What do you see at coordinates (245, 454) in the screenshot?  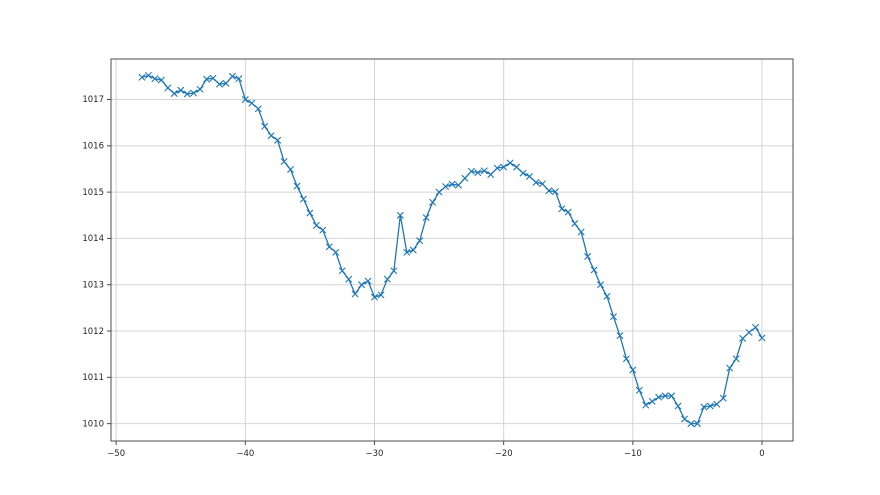 I see `x-tick-label: −40` at bounding box center [245, 454].